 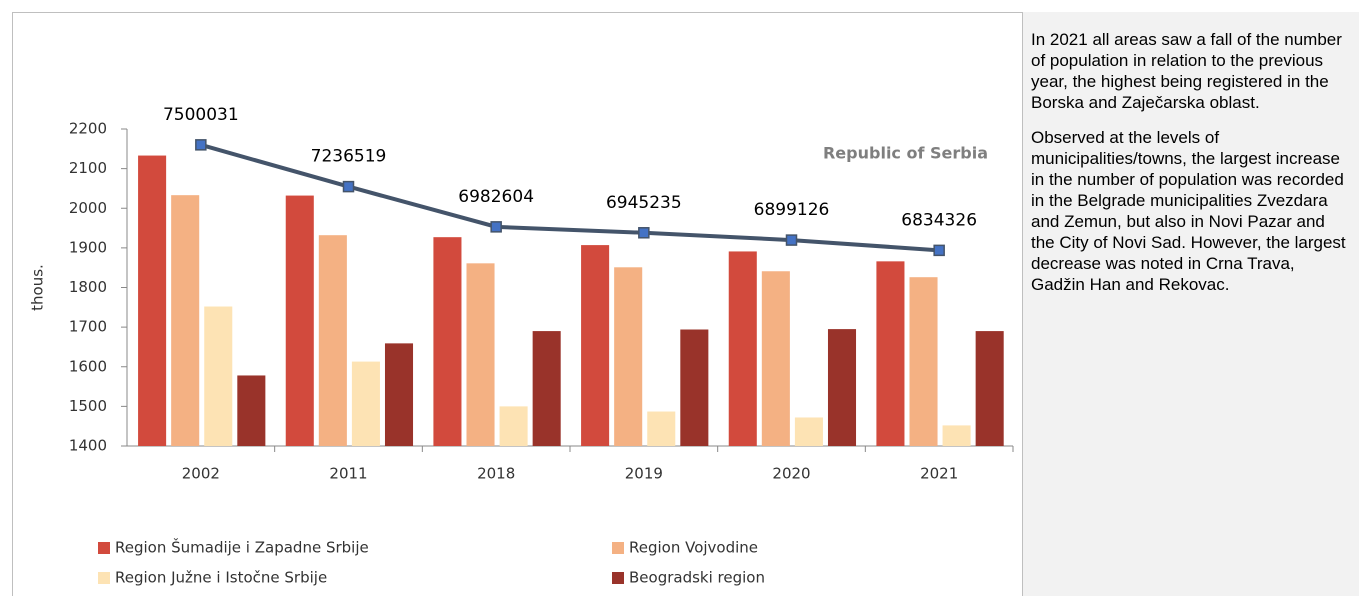 What do you see at coordinates (88, 208) in the screenshot?
I see `y-tick-label: 2000` at bounding box center [88, 208].